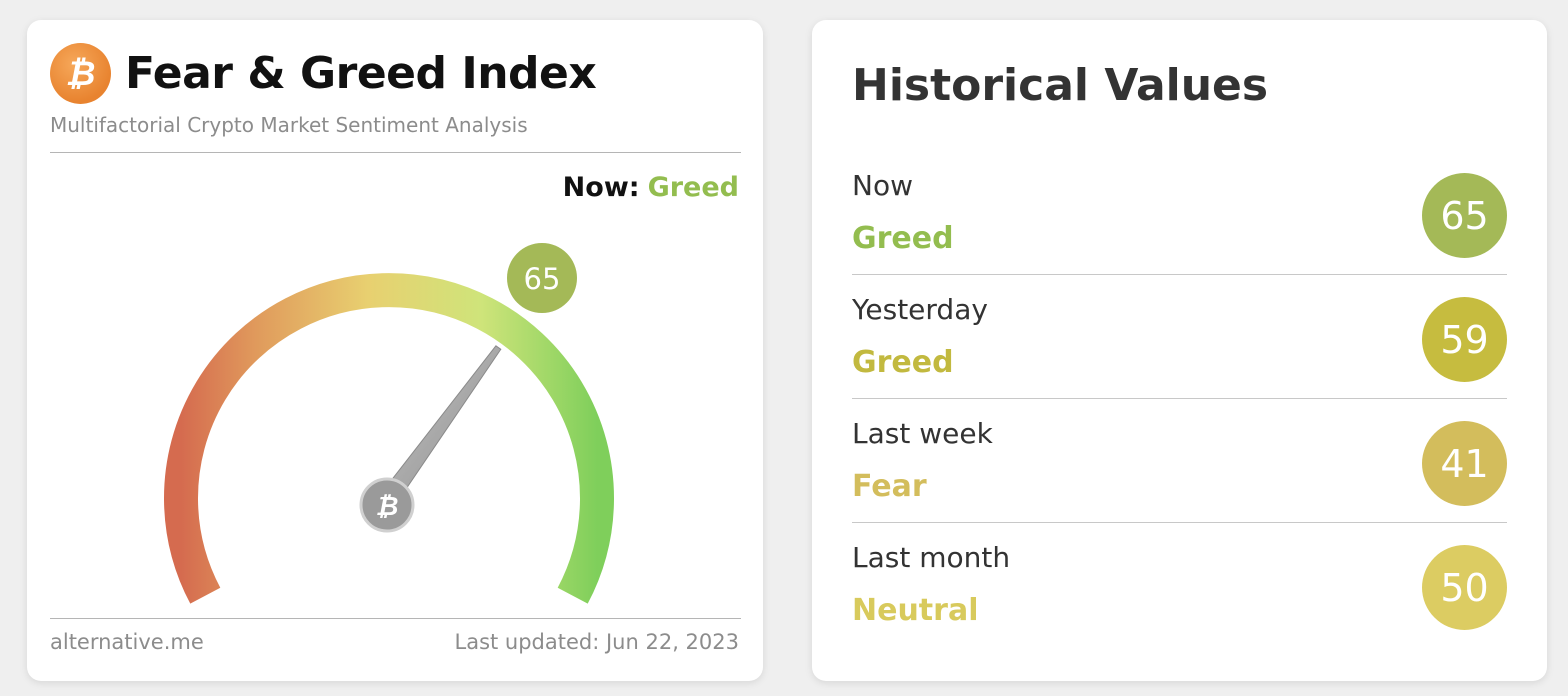 This screenshot has height=696, width=1568. Describe the element at coordinates (361, 73) in the screenshot. I see `card-title: Fear & Greed Index` at that location.